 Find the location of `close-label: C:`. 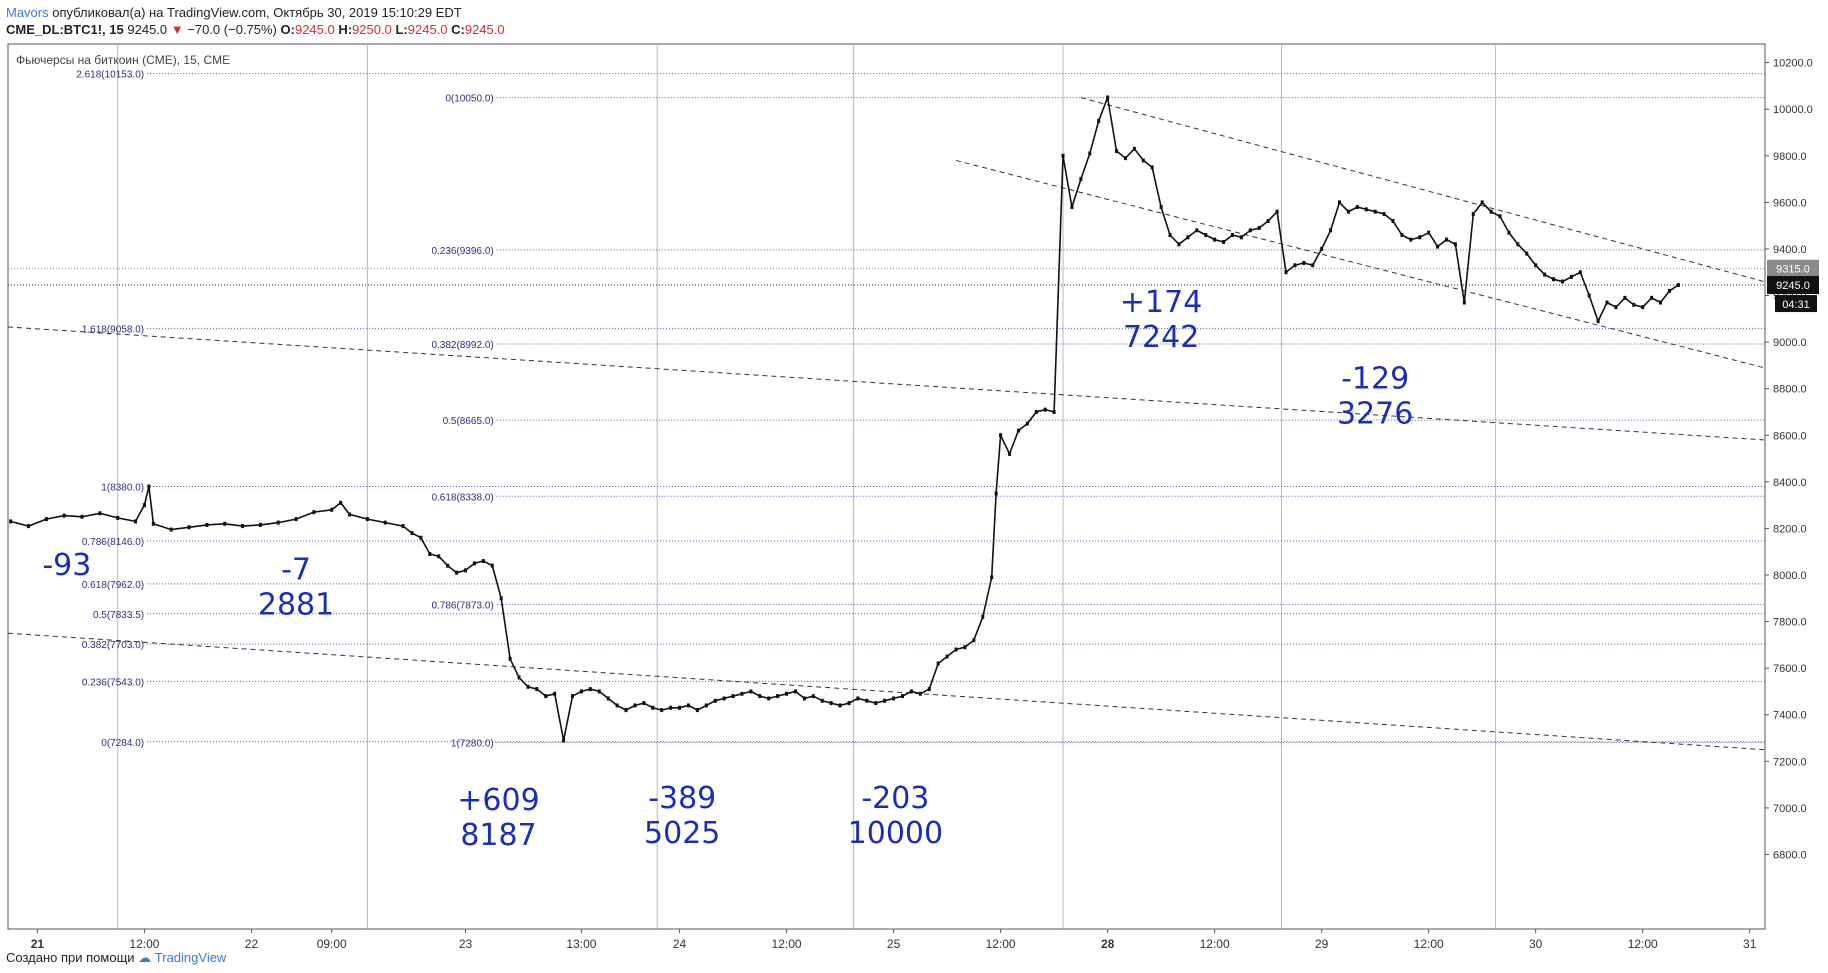

close-label: C: is located at coordinates (458, 29).